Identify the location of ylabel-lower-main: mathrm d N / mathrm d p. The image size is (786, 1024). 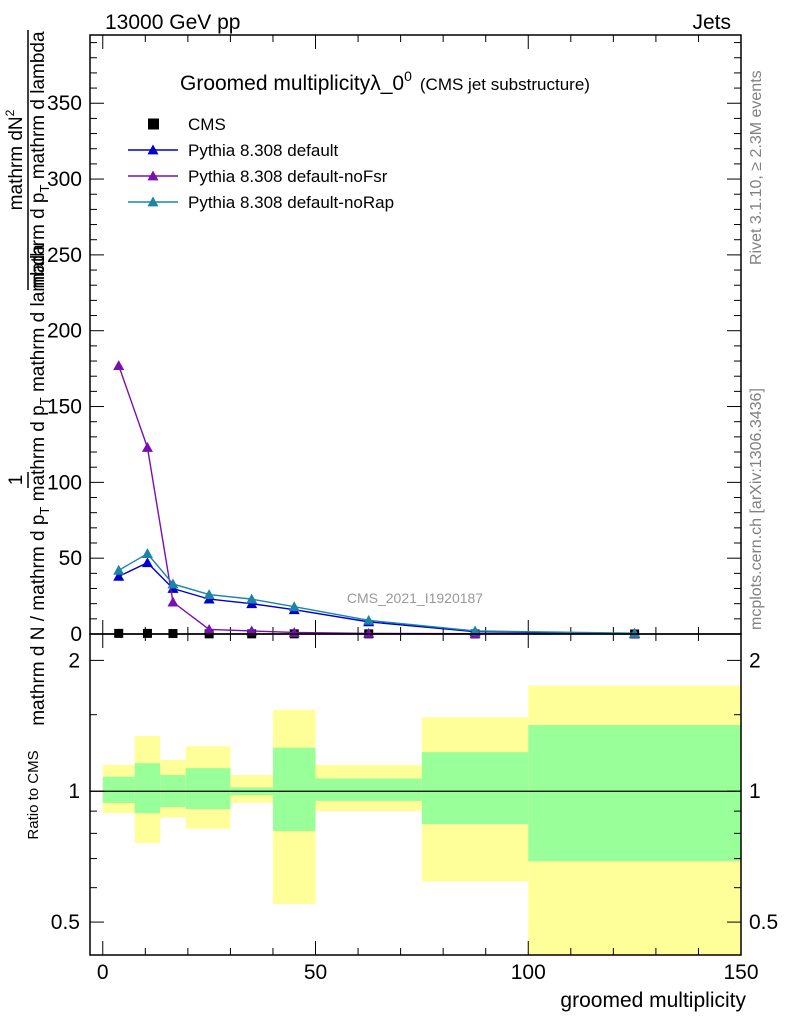
(38, 620).